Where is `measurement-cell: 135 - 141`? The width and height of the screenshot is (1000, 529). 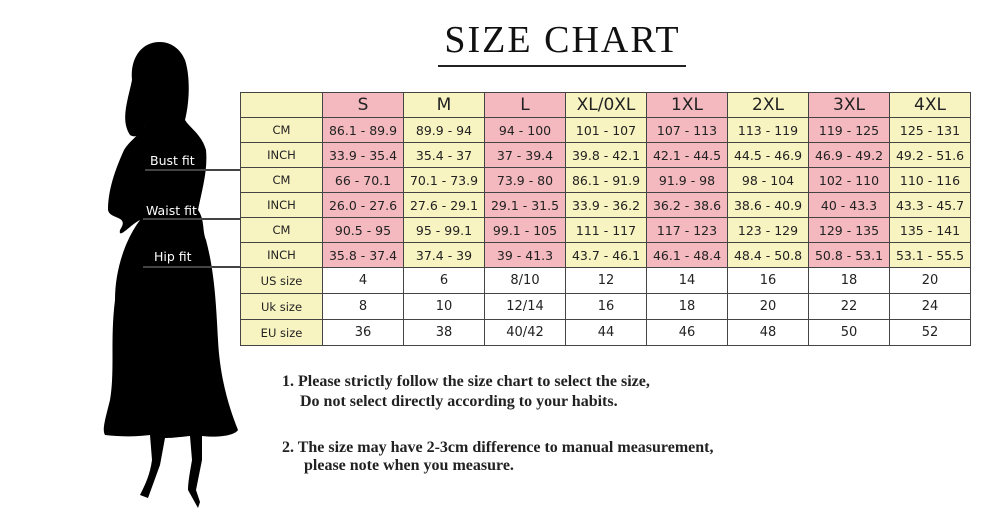 measurement-cell: 135 - 141 is located at coordinates (930, 230).